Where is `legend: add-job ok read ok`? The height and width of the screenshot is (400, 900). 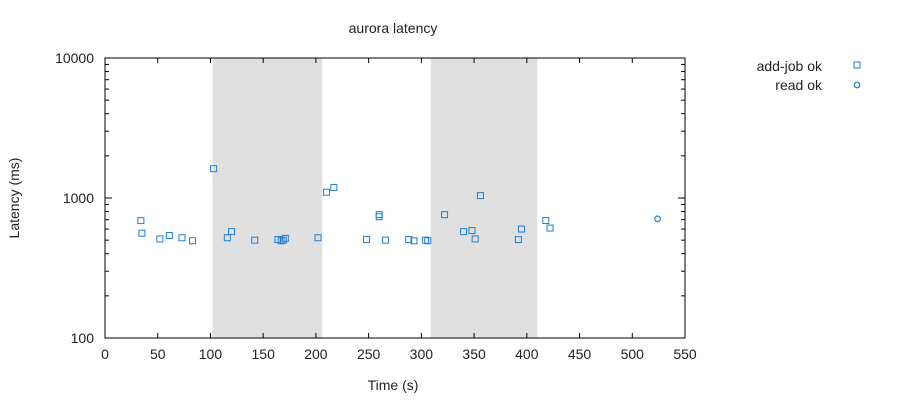
legend: add-job ok read ok is located at coordinates (809, 75).